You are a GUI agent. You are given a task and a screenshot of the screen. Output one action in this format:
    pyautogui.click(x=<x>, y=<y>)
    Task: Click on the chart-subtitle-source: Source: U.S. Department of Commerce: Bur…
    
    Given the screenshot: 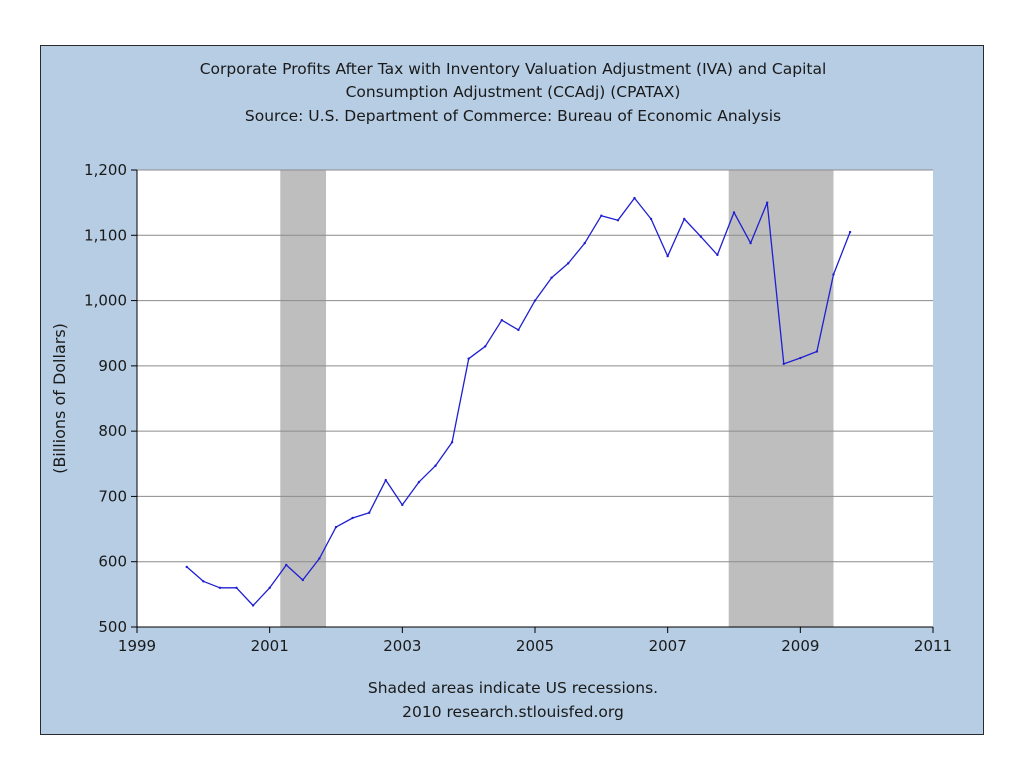 What is the action you would take?
    pyautogui.click(x=513, y=116)
    